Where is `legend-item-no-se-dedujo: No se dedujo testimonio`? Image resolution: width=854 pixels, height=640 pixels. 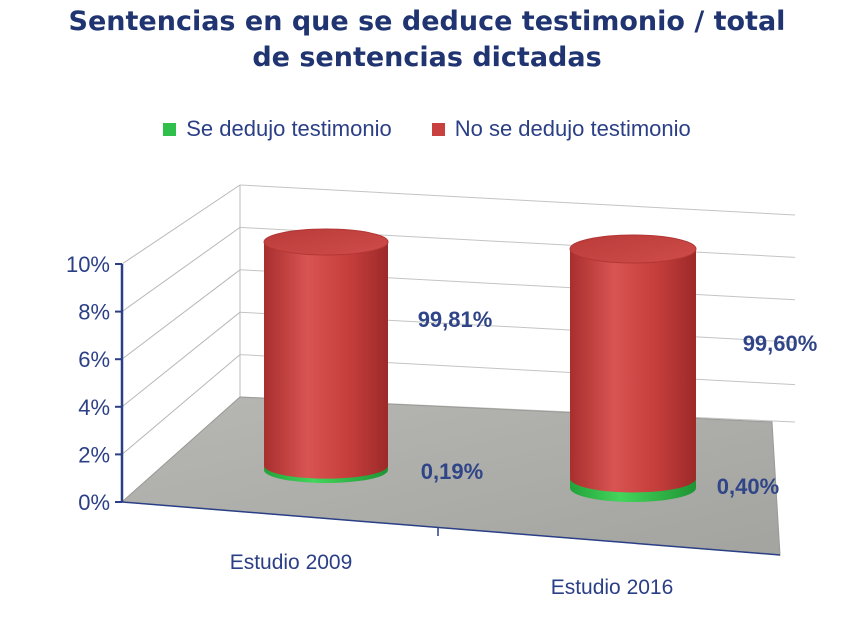 legend-item-no-se-dedujo: No se dedujo testimonio is located at coordinates (561, 129).